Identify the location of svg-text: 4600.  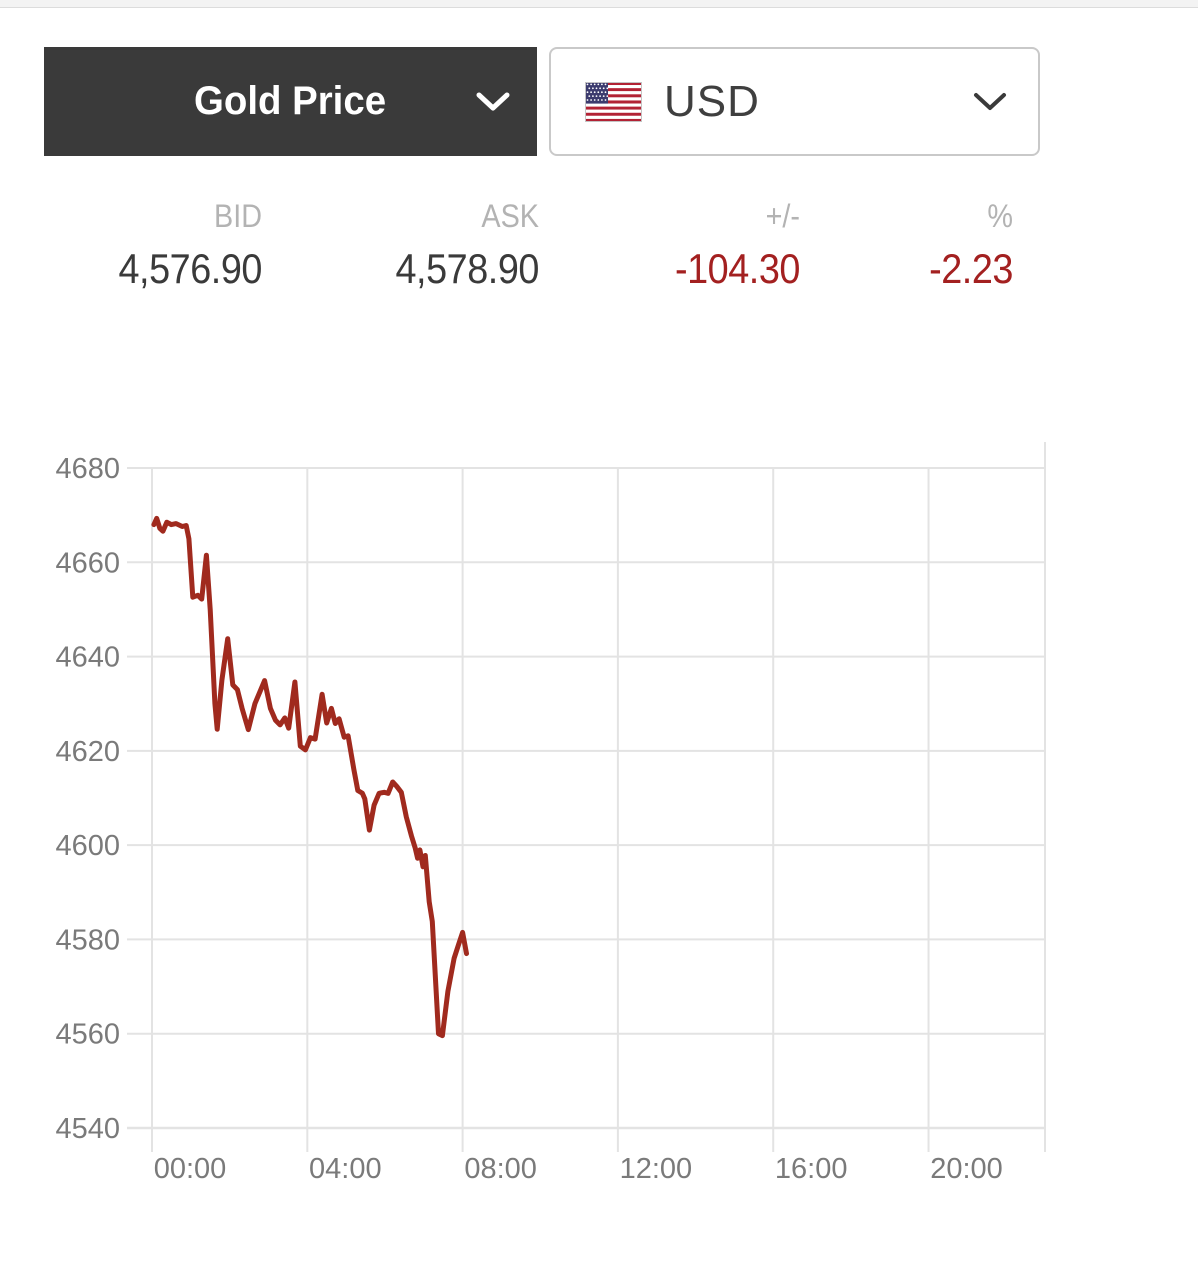
(87, 846).